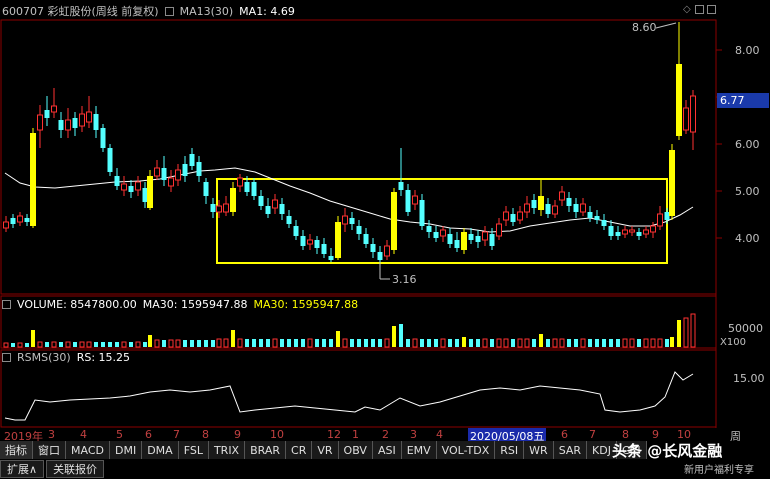 The width and height of the screenshot is (770, 479). Describe the element at coordinates (88, 450) in the screenshot. I see `tab-macd: MACD` at that location.